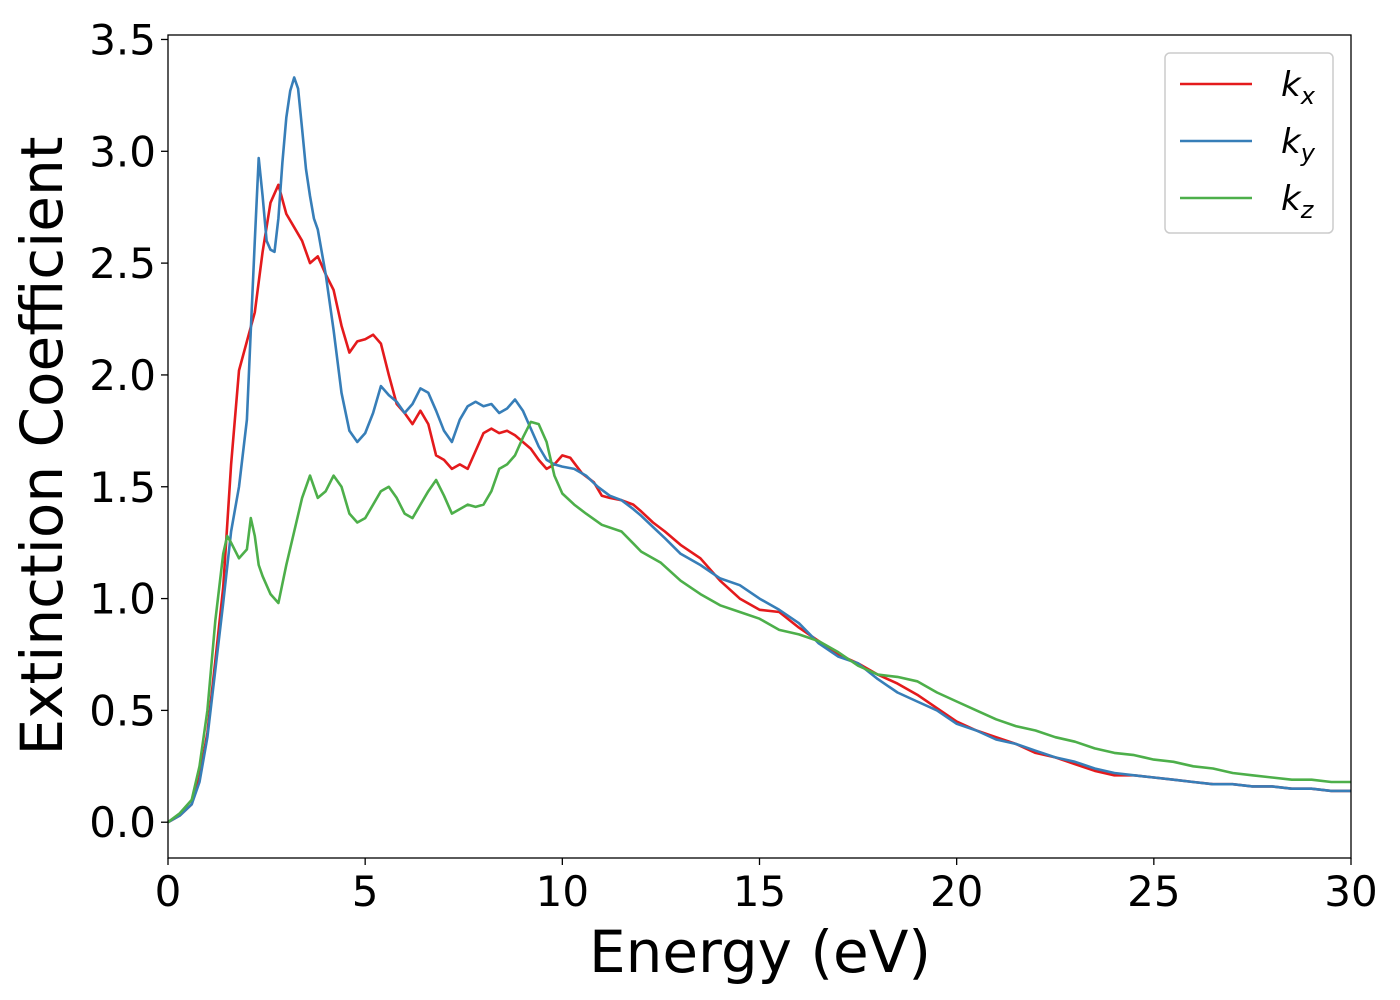 Image resolution: width=1400 pixels, height=1000 pixels. Describe the element at coordinates (1298, 144) in the screenshot. I see `legend-label-k_y: ky` at that location.